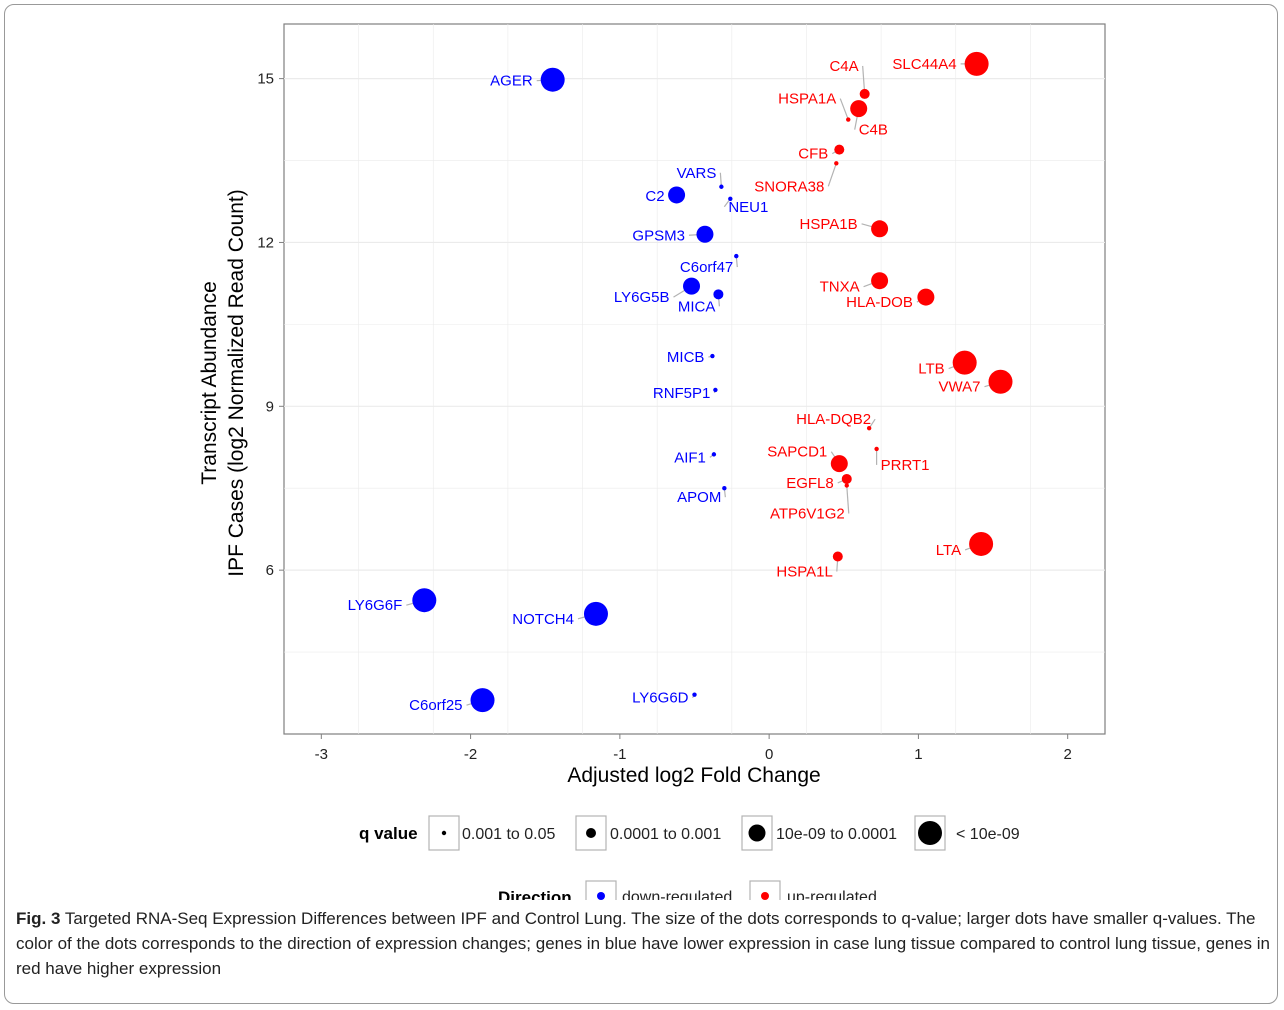 Image resolution: width=1284 pixels, height=1010 pixels. Describe the element at coordinates (38, 918) in the screenshot. I see `caption-label: Fig. 3` at that location.